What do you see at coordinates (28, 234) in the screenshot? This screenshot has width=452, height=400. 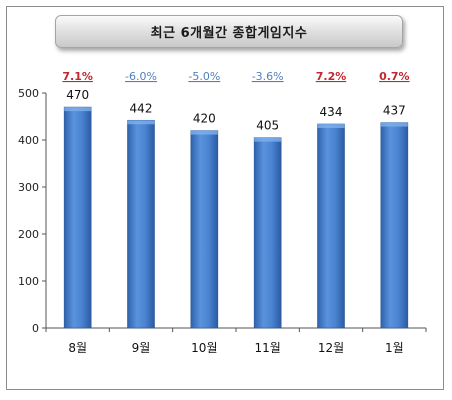 I see `y-tick-label: 200` at bounding box center [28, 234].